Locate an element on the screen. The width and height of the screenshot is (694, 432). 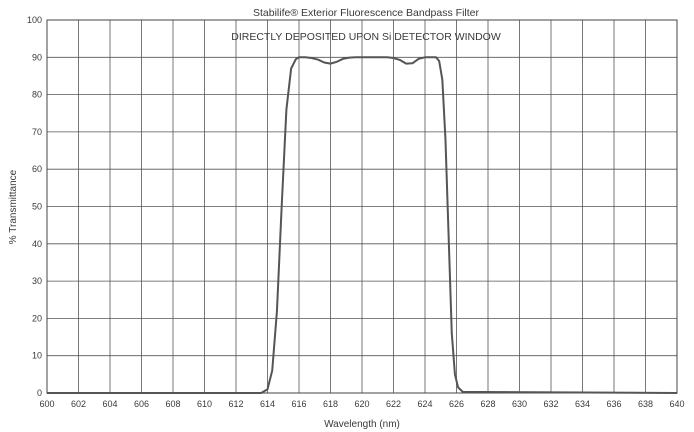
x-tick-label: 638 is located at coordinates (645, 404).